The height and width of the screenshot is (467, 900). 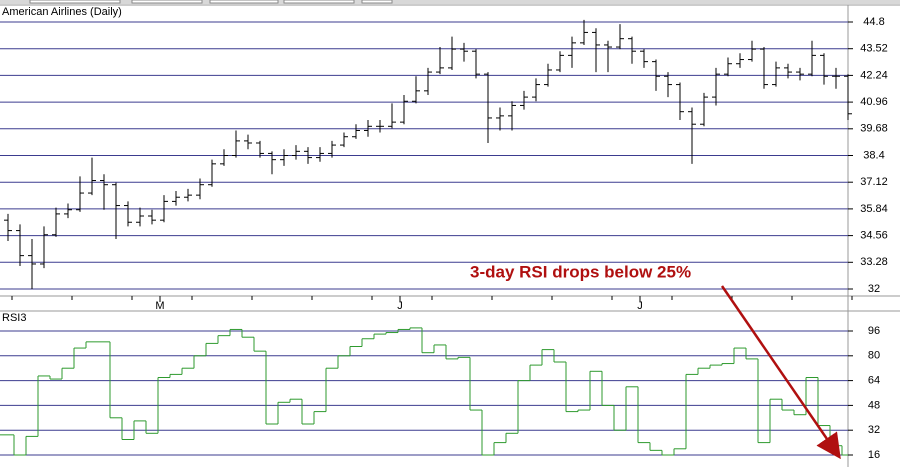 What do you see at coordinates (874, 49) in the screenshot?
I see `y-tick-label: 43.52` at bounding box center [874, 49].